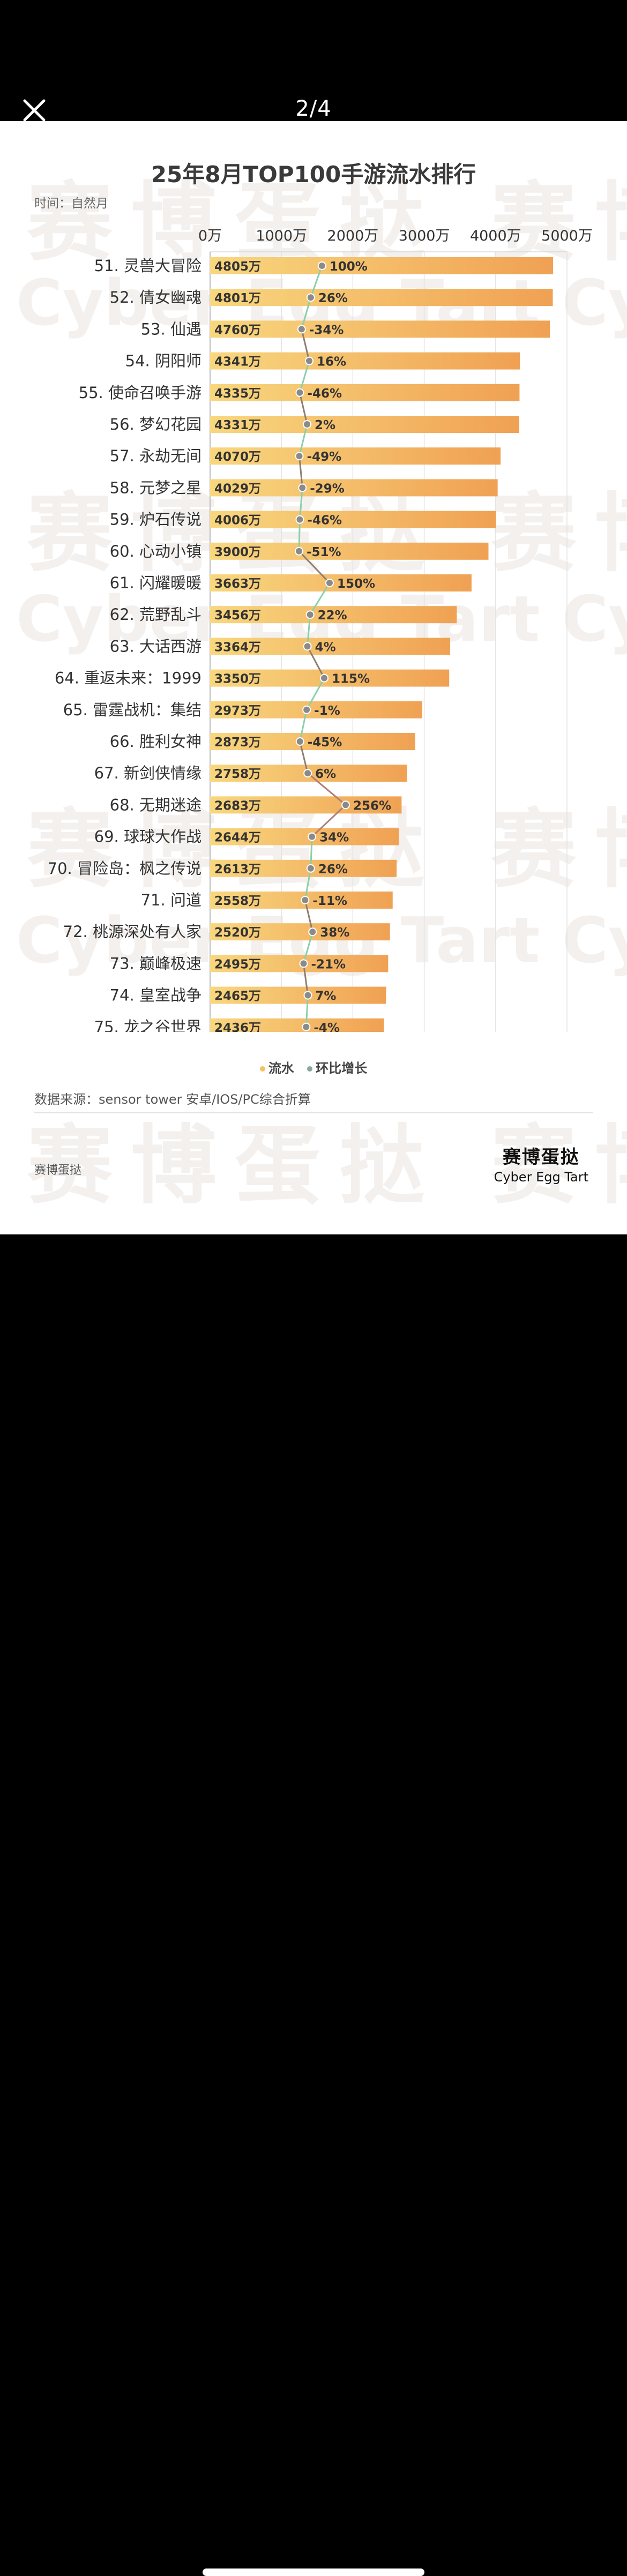  What do you see at coordinates (132, 932) in the screenshot?
I see `category-label: 72. 桃源深处有人家` at bounding box center [132, 932].